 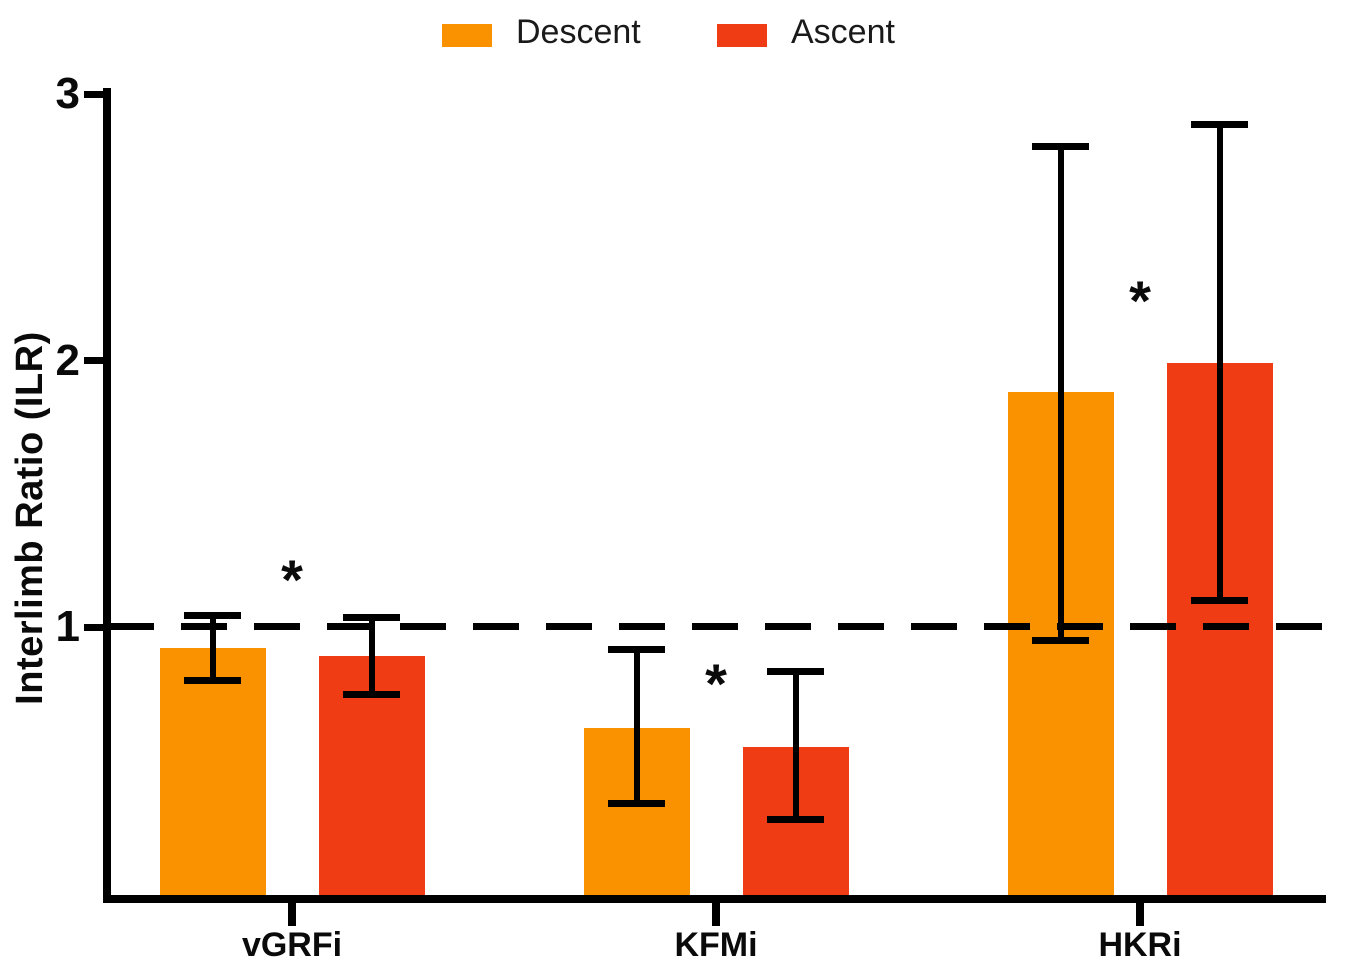 I want to click on error-bar-descent-vGRFi, so click(x=212, y=647).